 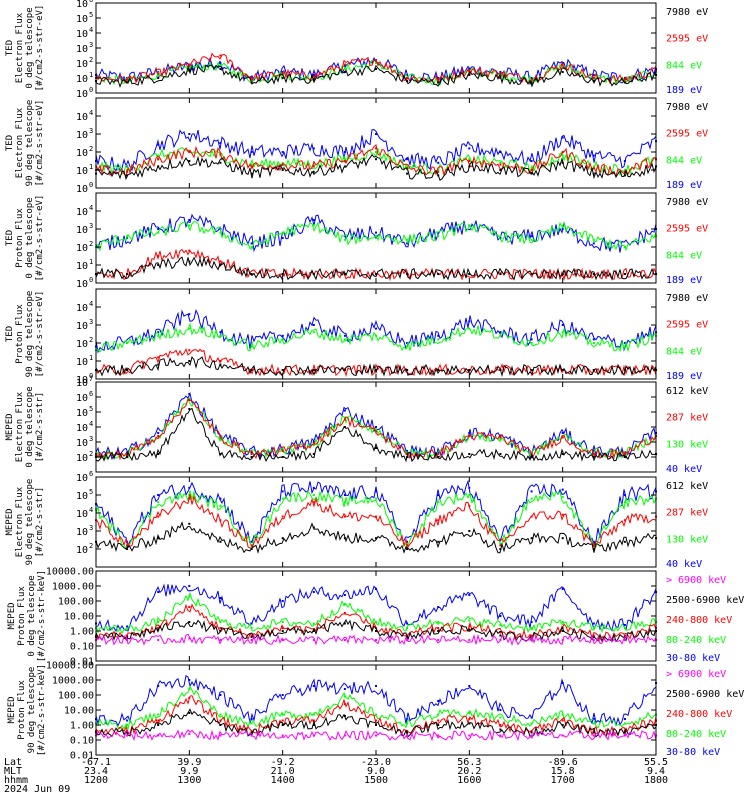 I want to click on legend-entry: 189 eV, so click(x=684, y=90).